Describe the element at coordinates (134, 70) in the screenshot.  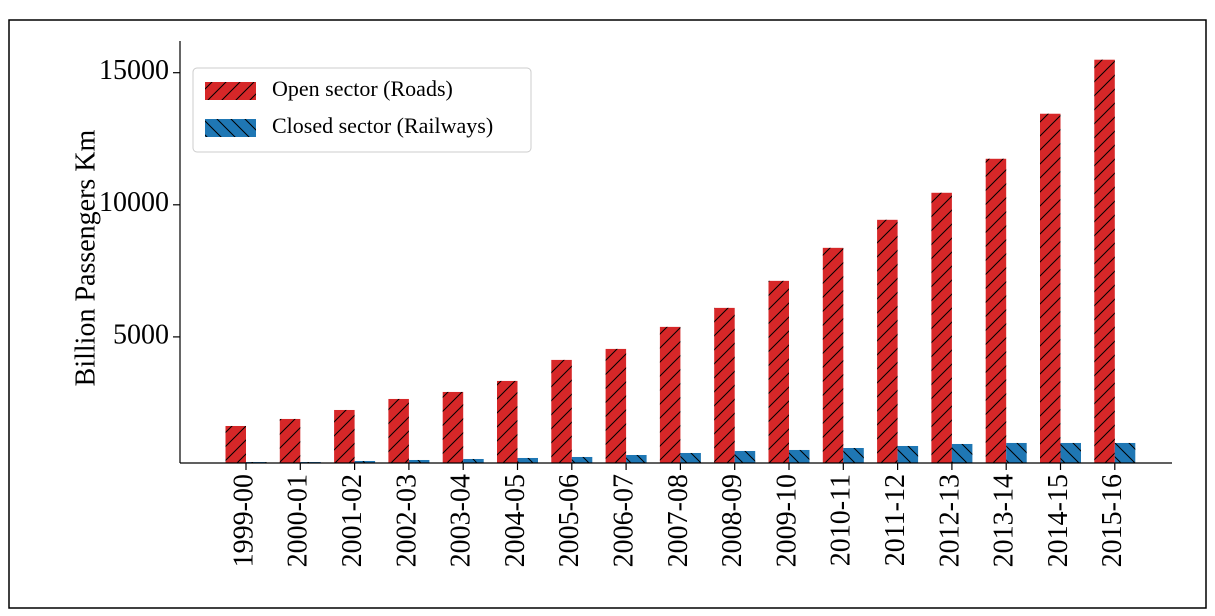
I see `y-tick-label: 15000` at that location.